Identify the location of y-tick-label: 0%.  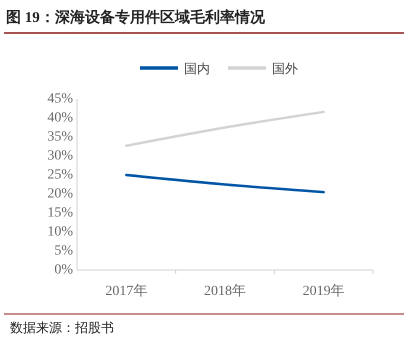
(64, 270).